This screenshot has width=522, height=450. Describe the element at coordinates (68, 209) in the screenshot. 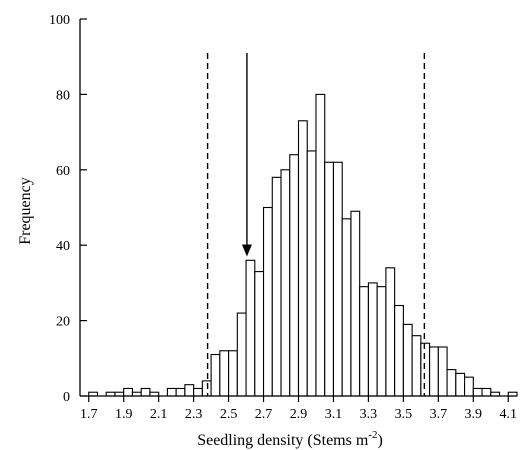

I see `y-axis-ticks: 0 20 40 60 80 100` at that location.